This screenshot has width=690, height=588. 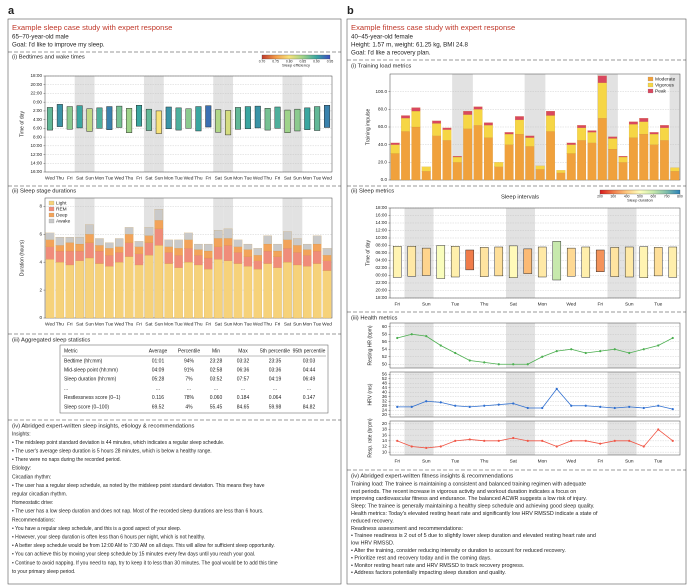 I want to click on colorbar-tick-label: 500, so click(x=640, y=197).